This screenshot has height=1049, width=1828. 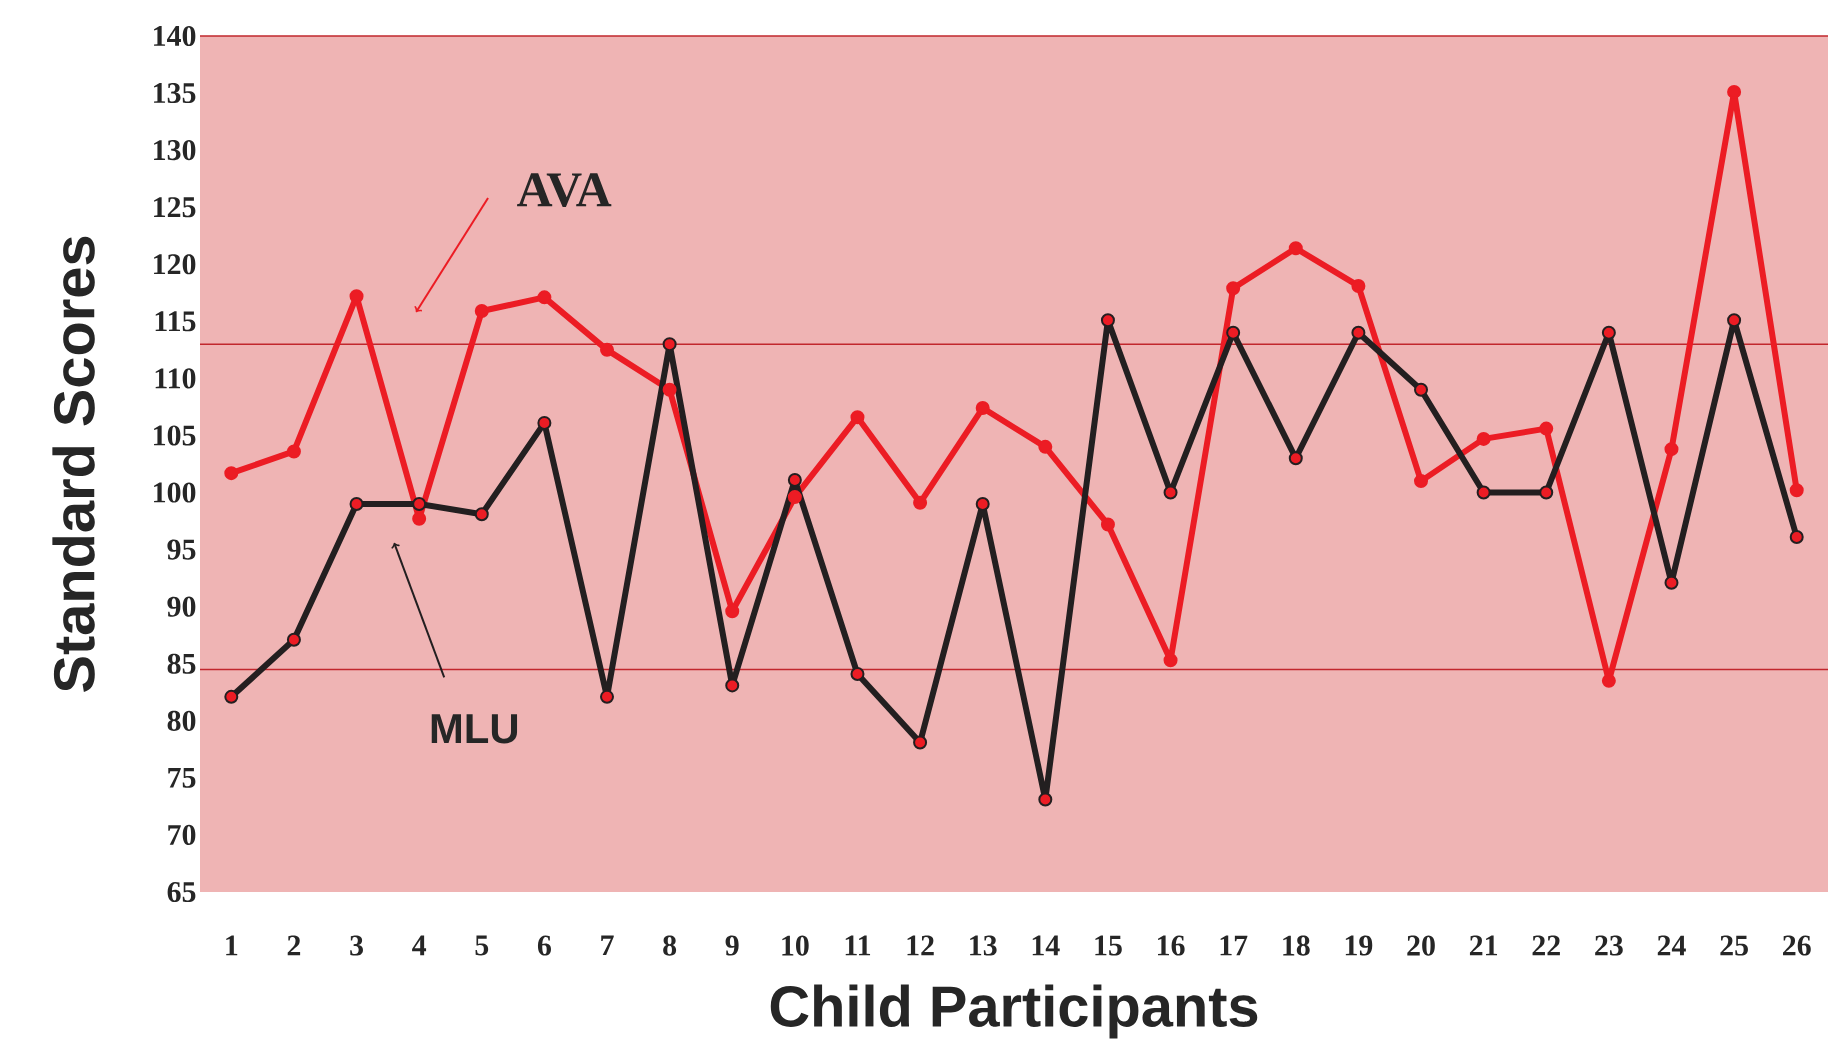 What do you see at coordinates (920, 945) in the screenshot?
I see `x-tick-label: 12` at bounding box center [920, 945].